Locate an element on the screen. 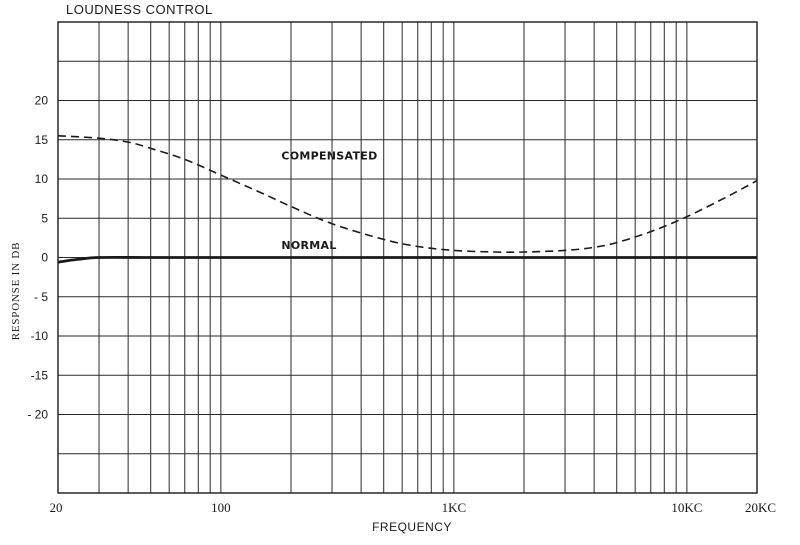 This screenshot has width=800, height=545. y-tick-label: 20 is located at coordinates (42, 101).